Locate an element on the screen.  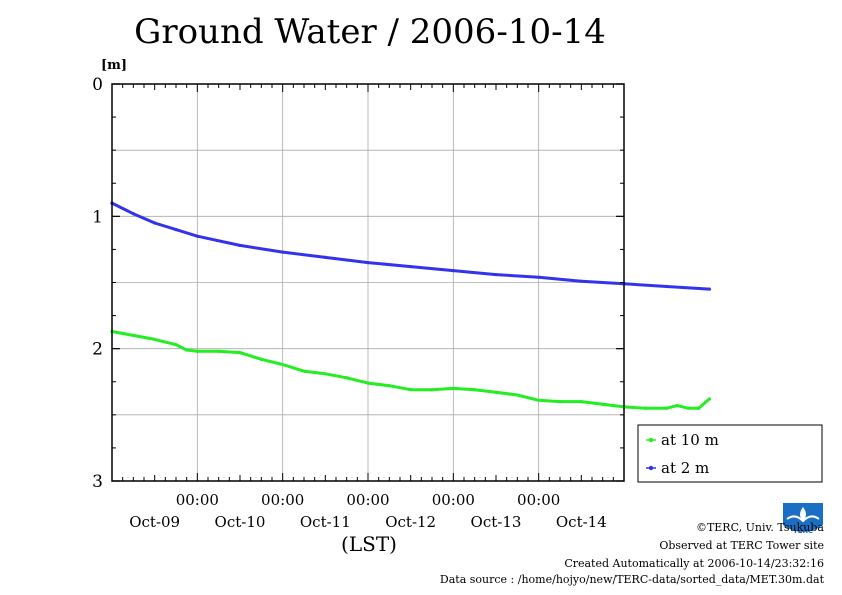
y-tick-label: 2 is located at coordinates (97, 350).